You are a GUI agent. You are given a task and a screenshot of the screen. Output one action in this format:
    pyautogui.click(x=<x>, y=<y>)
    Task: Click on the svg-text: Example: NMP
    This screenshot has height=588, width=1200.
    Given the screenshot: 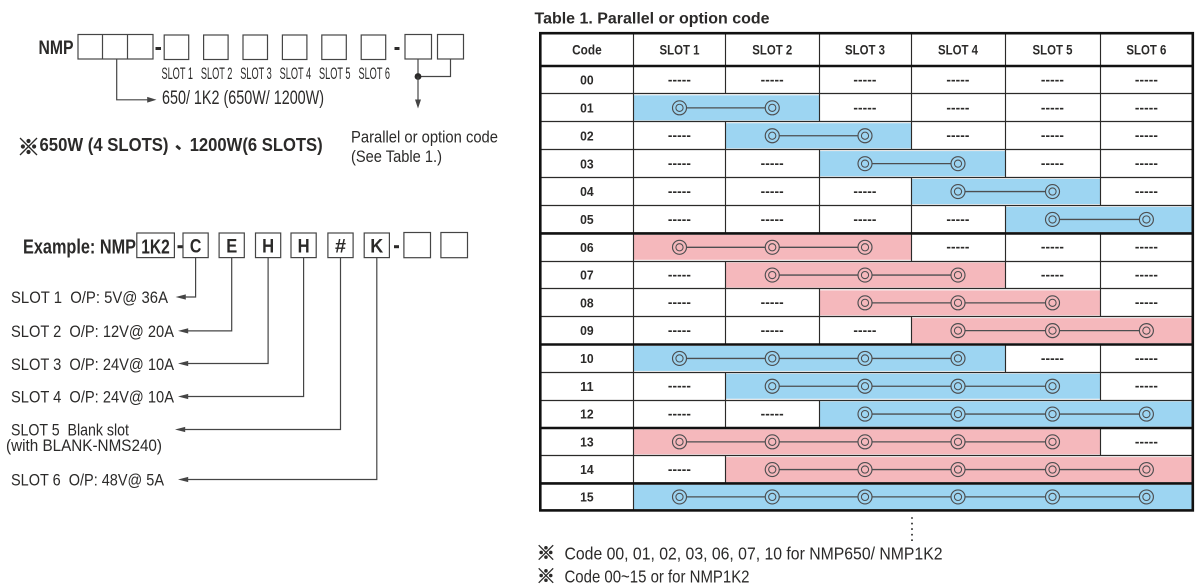 What is the action you would take?
    pyautogui.click(x=79, y=247)
    